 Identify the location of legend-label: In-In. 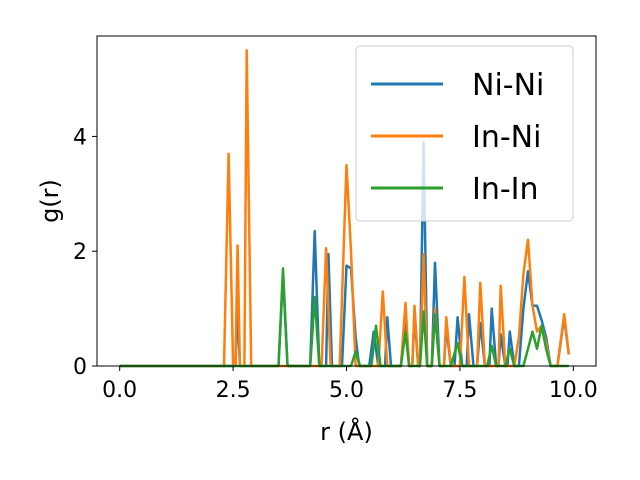
(505, 189).